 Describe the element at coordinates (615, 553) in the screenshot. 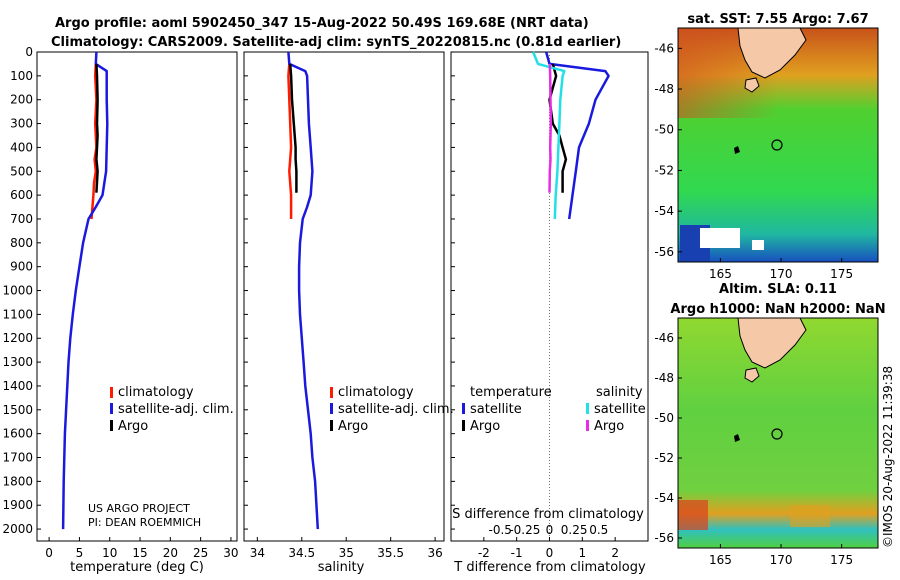

I see `x-tick-label: 2` at that location.